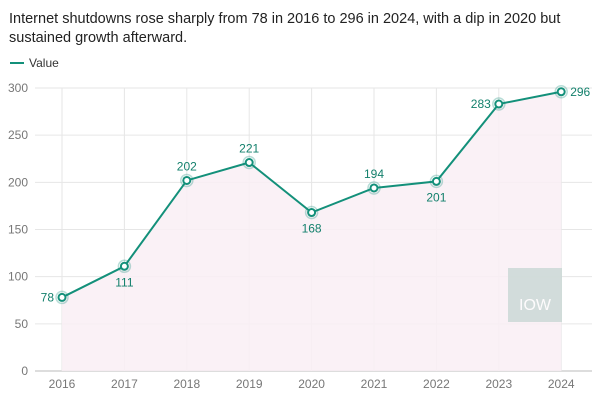 The height and width of the screenshot is (400, 600). What do you see at coordinates (436, 197) in the screenshot?
I see `data-label: 201` at bounding box center [436, 197].